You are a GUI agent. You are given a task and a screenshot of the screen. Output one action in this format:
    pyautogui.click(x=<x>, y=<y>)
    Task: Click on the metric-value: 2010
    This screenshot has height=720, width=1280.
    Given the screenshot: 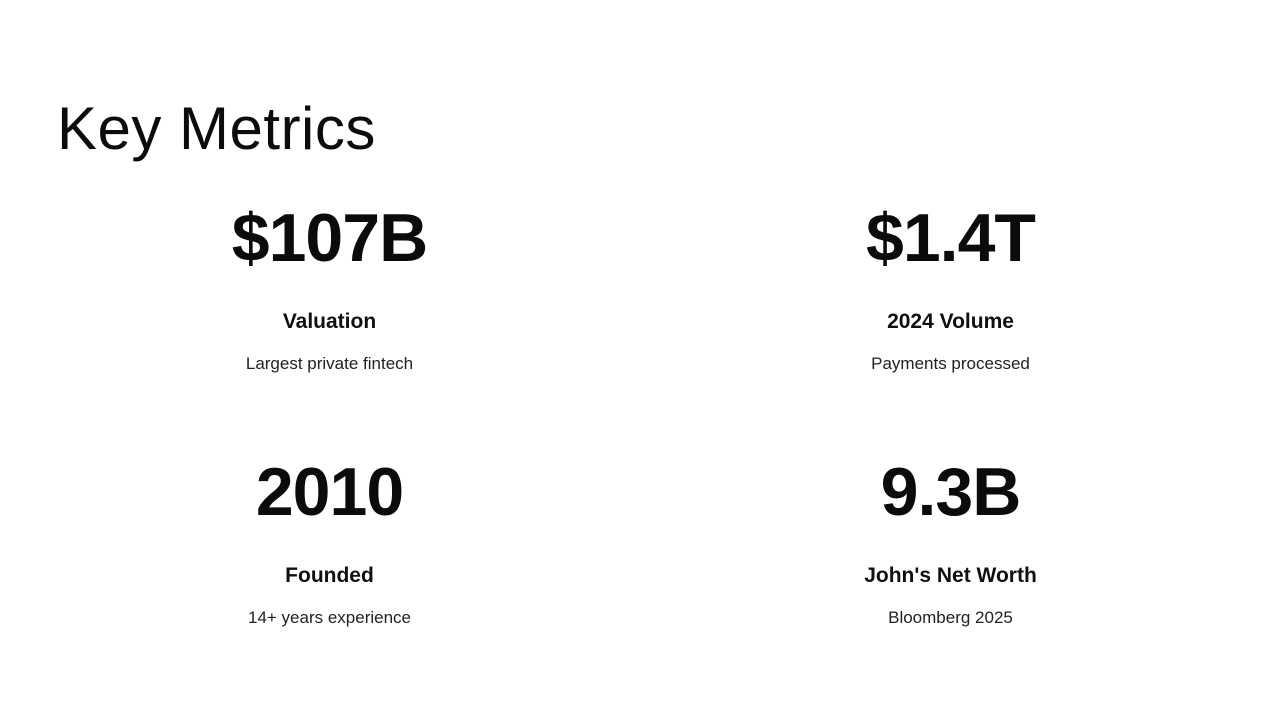 What is the action you would take?
    pyautogui.click(x=329, y=492)
    